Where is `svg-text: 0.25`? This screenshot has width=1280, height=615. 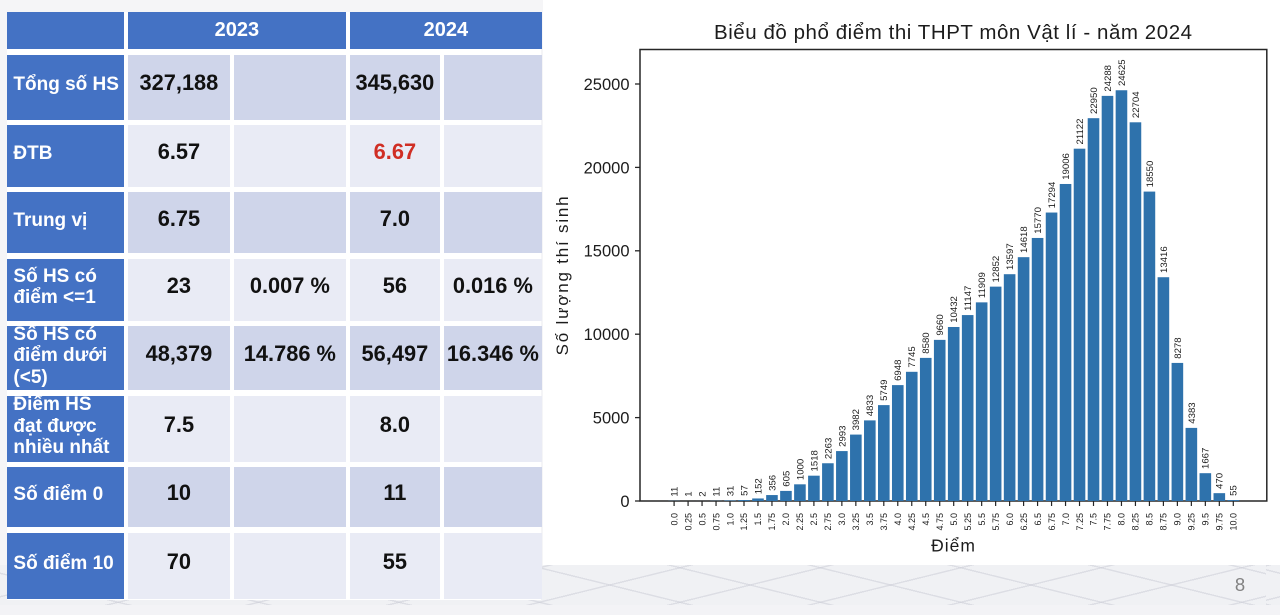 svg-text: 0.25 is located at coordinates (688, 522).